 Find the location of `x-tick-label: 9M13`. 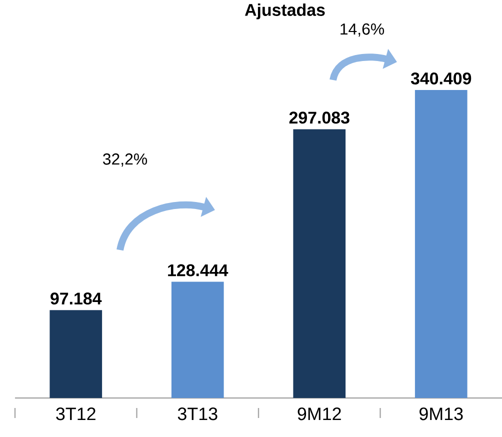

x-tick-label: 9M13 is located at coordinates (441, 414).